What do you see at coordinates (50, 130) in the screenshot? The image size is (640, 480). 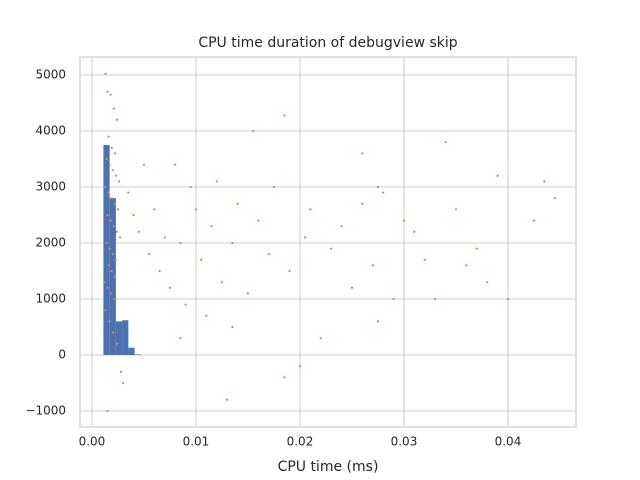 I see `y-tick-label: 4000` at bounding box center [50, 130].